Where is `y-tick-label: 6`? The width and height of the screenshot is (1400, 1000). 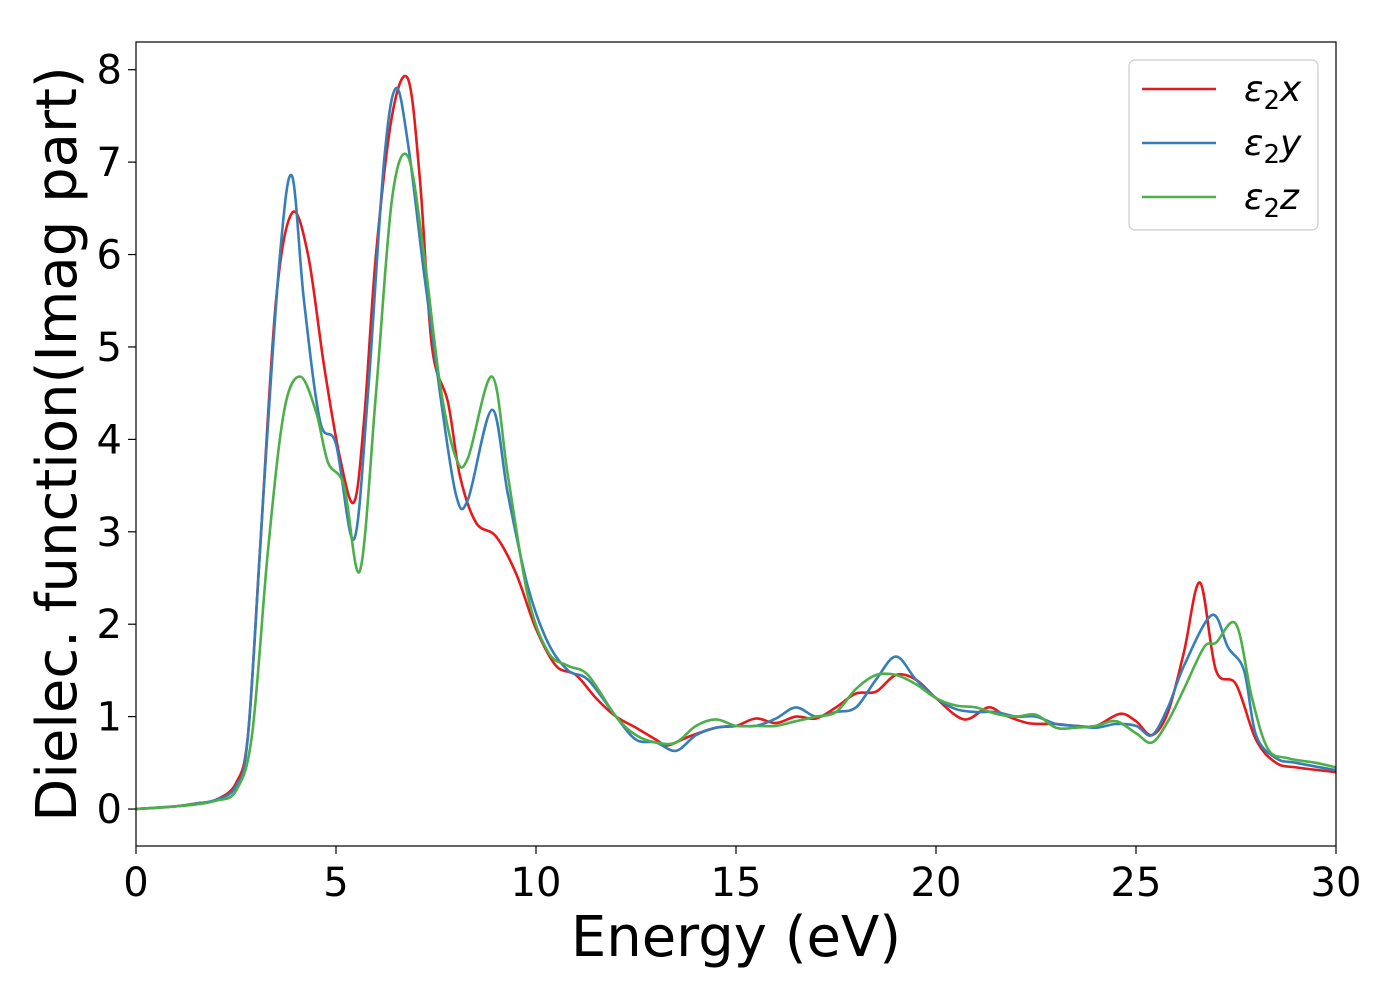 y-tick-label: 6 is located at coordinates (109, 256).